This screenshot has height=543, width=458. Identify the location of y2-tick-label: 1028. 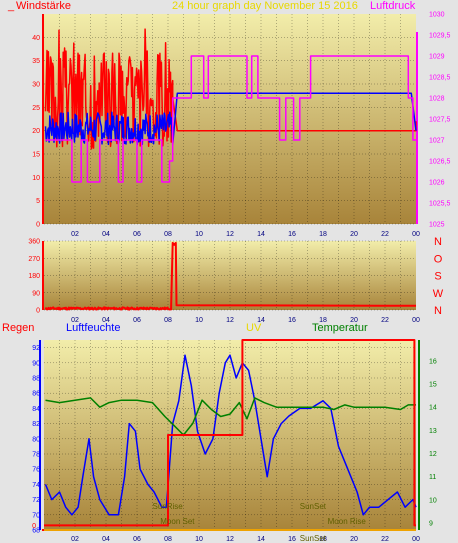
(437, 99).